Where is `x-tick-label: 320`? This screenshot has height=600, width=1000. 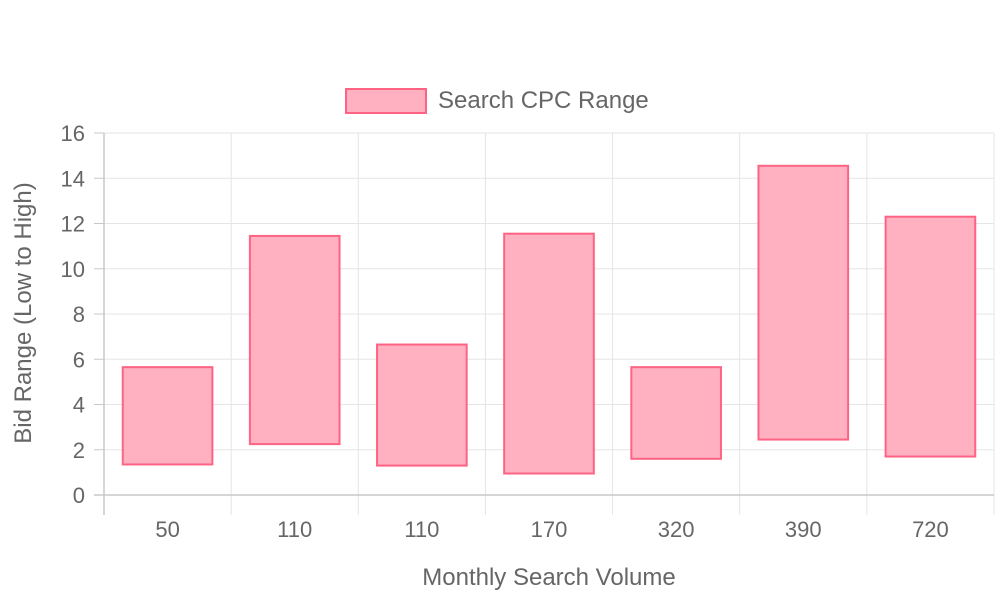 x-tick-label: 320 is located at coordinates (676, 529).